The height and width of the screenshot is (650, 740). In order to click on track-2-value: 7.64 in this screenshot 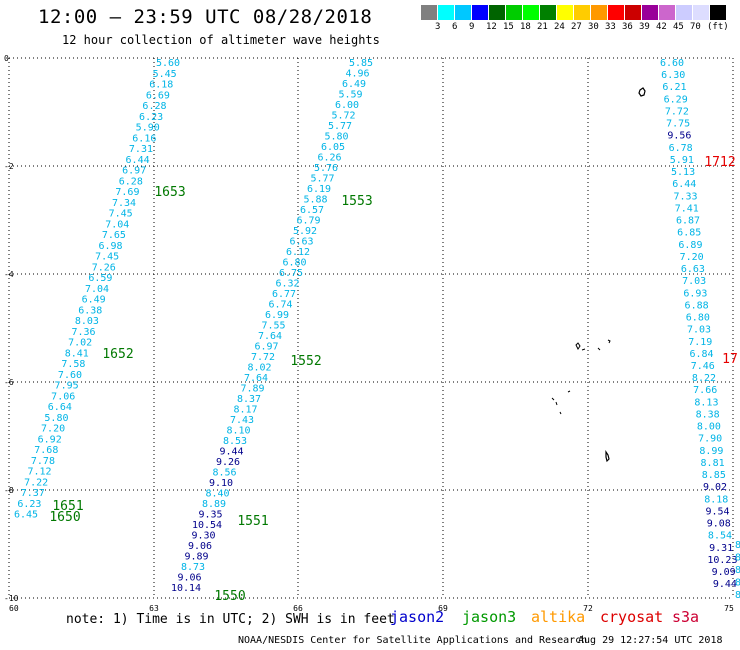, I will do `click(270, 336)`.